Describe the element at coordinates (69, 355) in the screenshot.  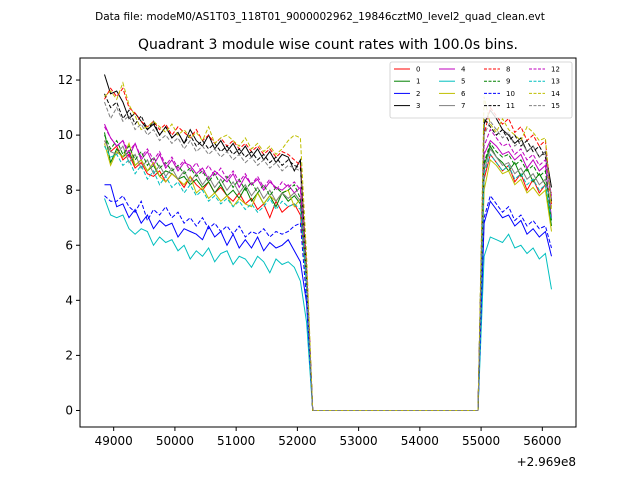
I see `y-tick-label: 2` at that location.